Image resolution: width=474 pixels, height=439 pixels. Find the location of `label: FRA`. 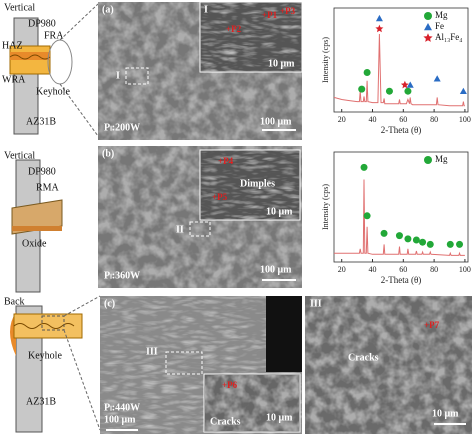

label: FRA is located at coordinates (54, 35).